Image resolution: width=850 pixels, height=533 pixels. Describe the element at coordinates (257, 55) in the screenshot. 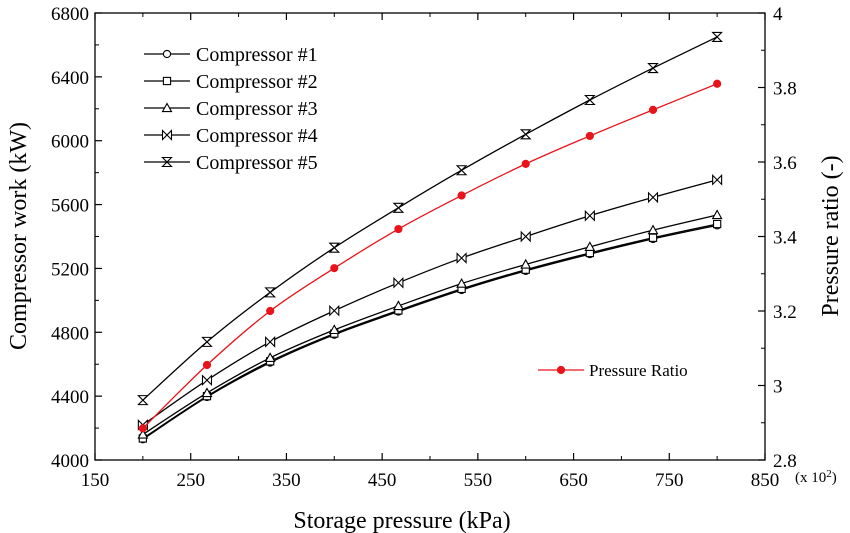

I see `legend-label: Compressor #1` at that location.